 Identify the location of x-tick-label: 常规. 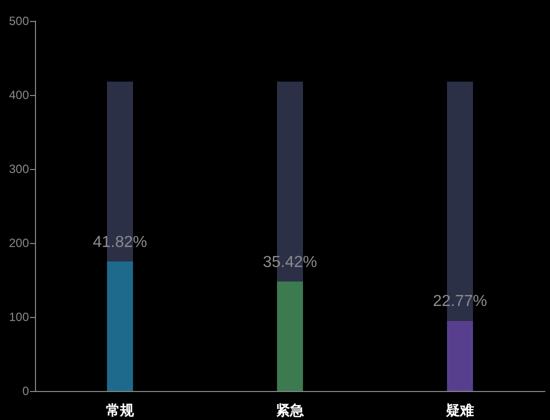
(120, 410).